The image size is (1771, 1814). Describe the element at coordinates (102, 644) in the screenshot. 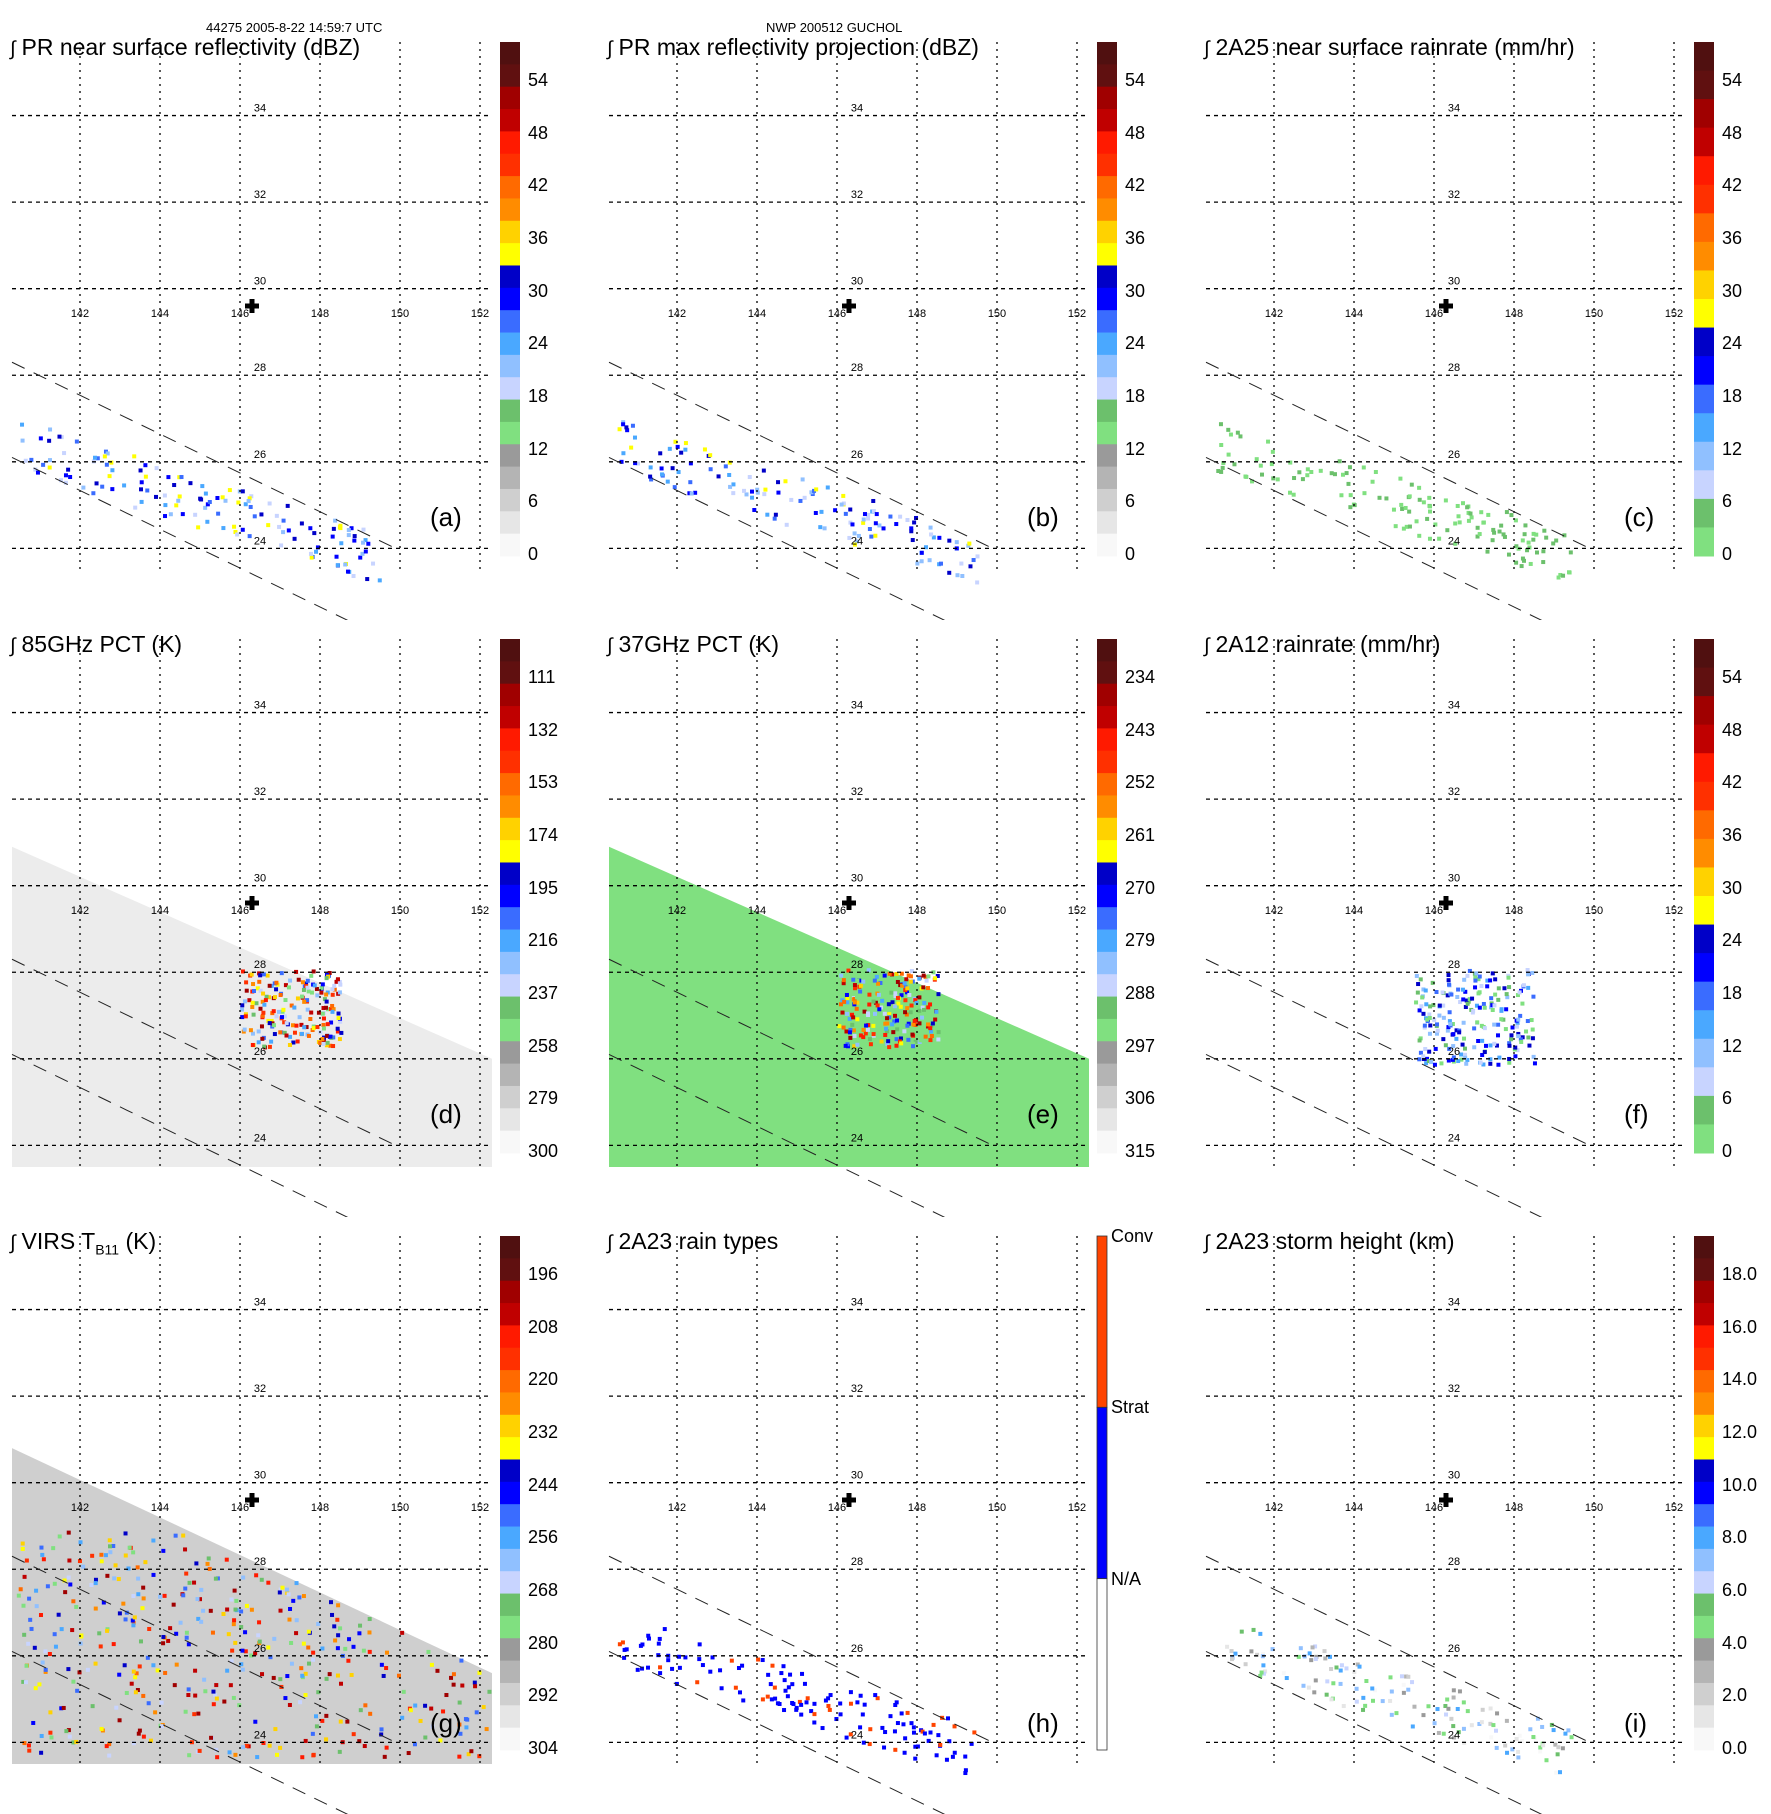

I see `panel-title-text: 85GHz PCT (K)` at that location.